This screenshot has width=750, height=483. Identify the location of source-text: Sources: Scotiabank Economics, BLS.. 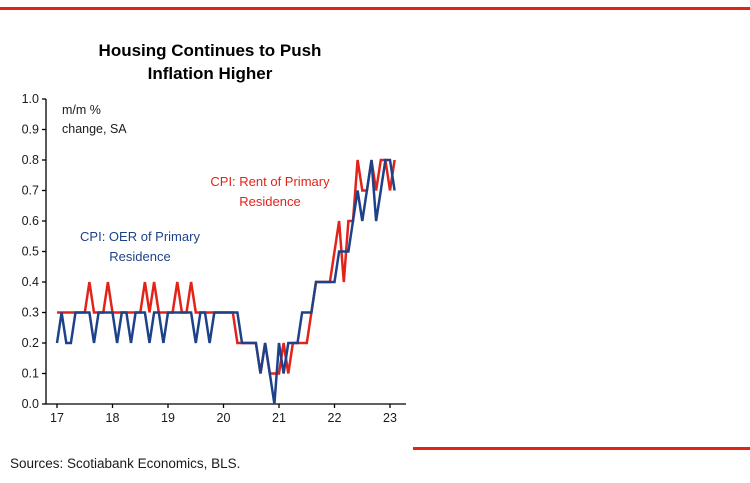
(125, 463).